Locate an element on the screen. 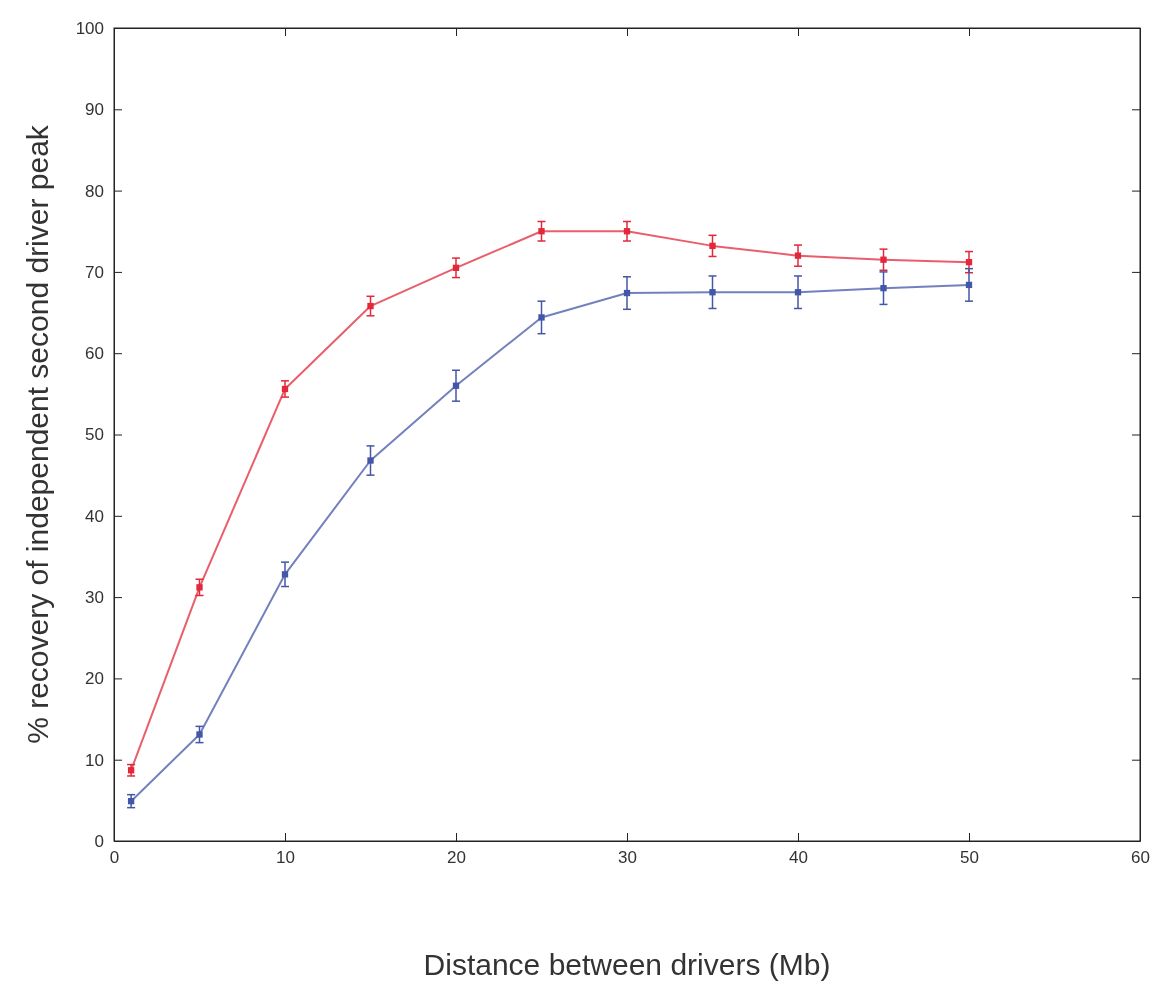 The height and width of the screenshot is (996, 1154). y-tick-label: 80 is located at coordinates (94, 191).